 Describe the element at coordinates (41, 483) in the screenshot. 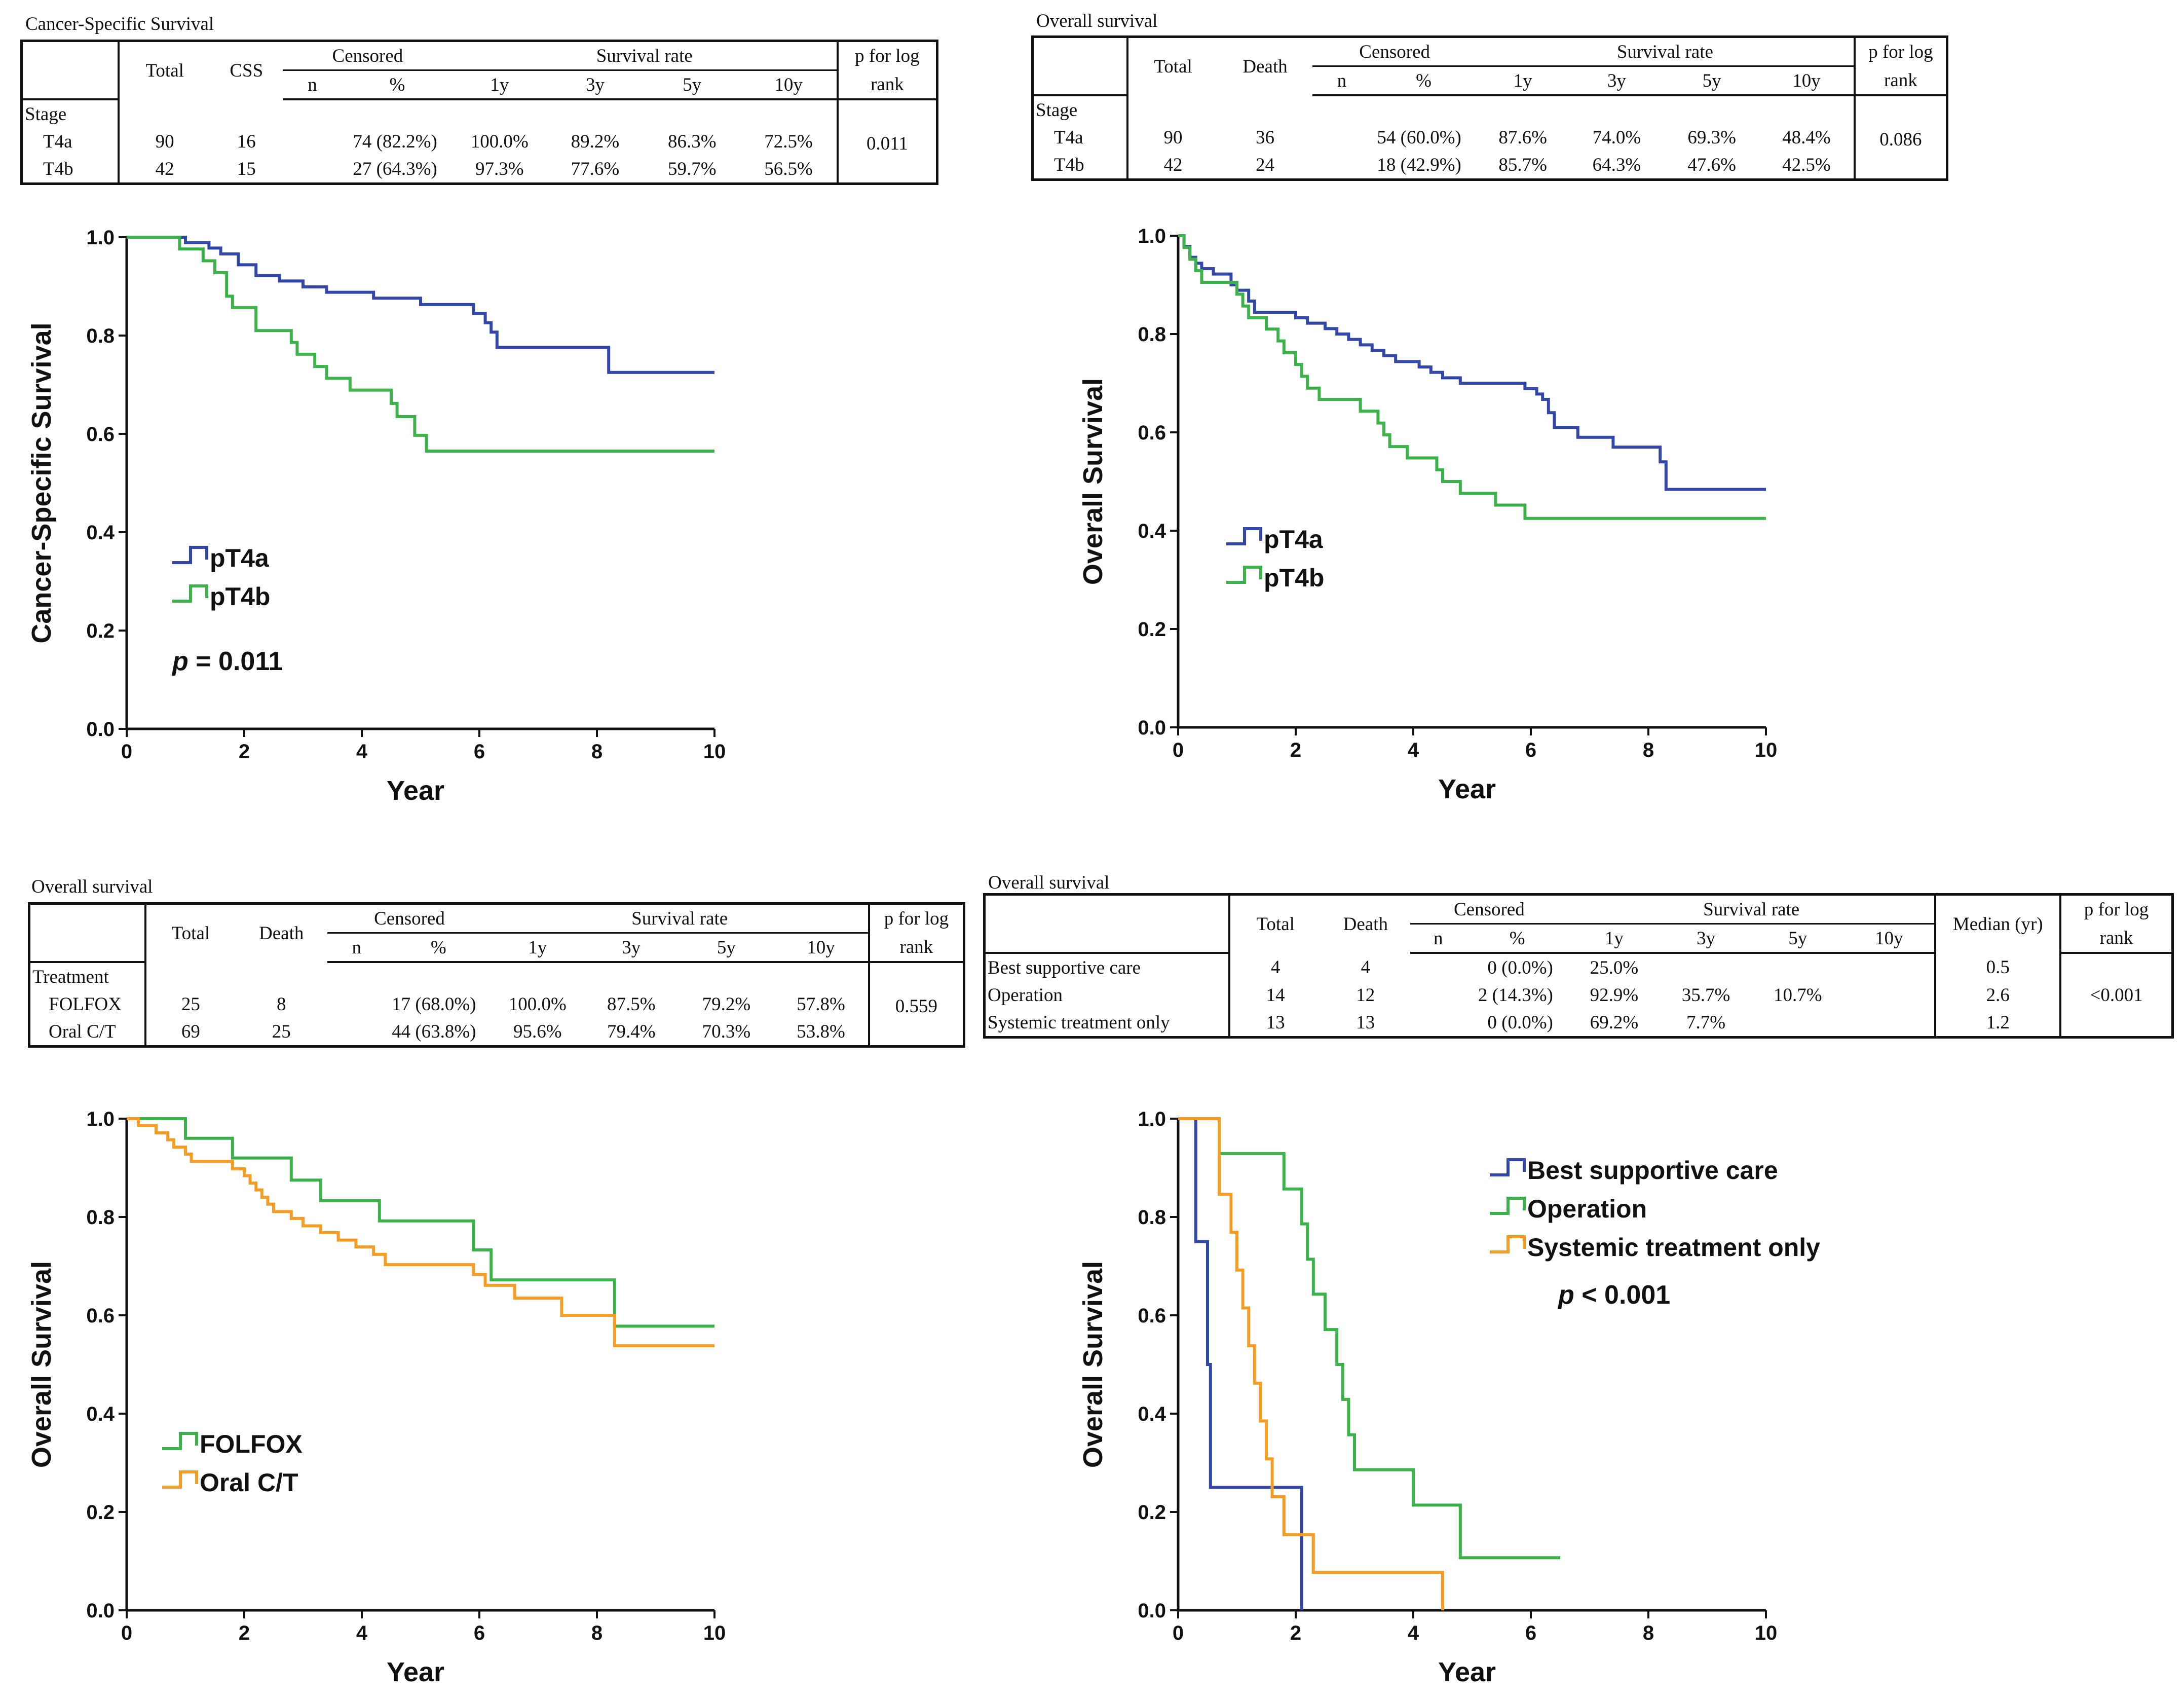

I see `y-axis-title: Cancer-Specific Survival` at that location.